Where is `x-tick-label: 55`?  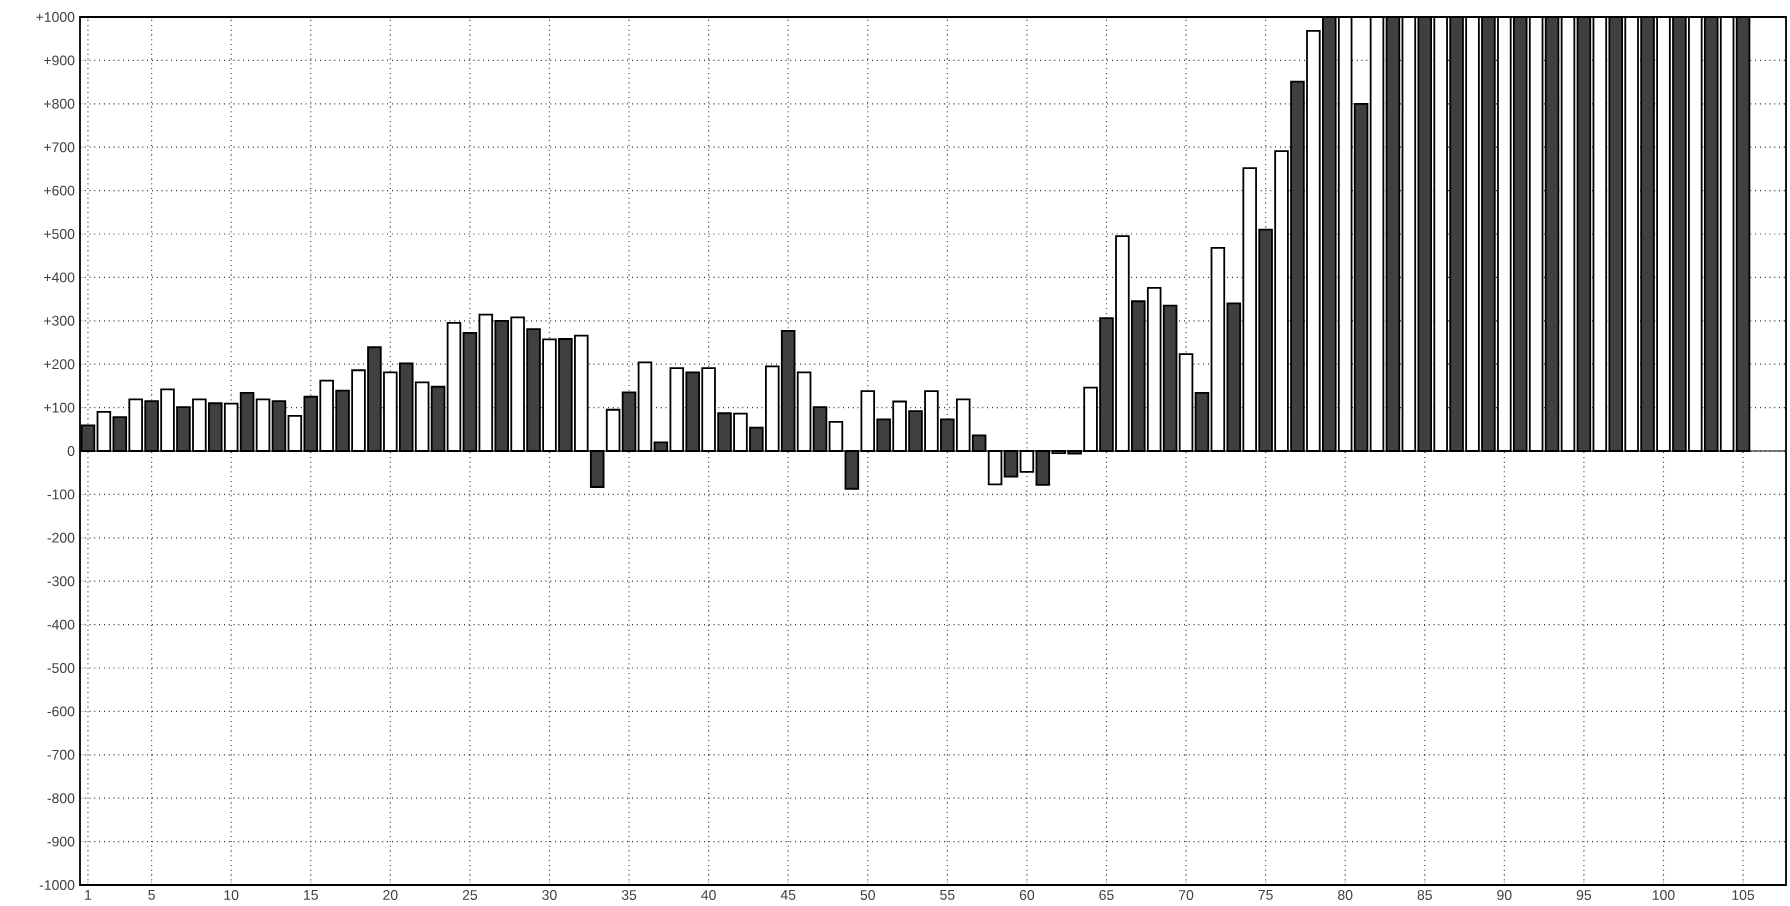 x-tick-label: 55 is located at coordinates (947, 895).